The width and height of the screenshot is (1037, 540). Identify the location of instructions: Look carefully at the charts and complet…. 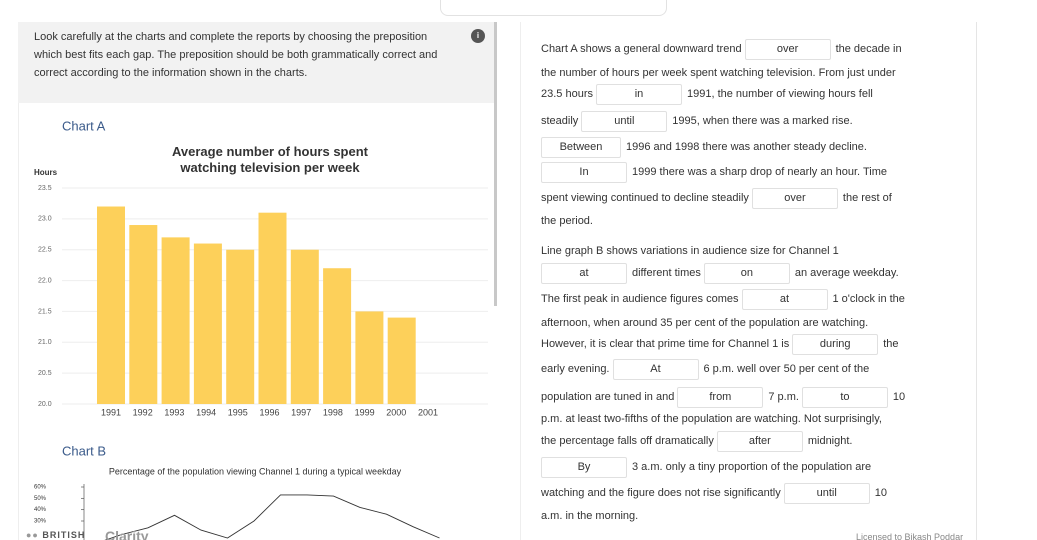
(236, 55).